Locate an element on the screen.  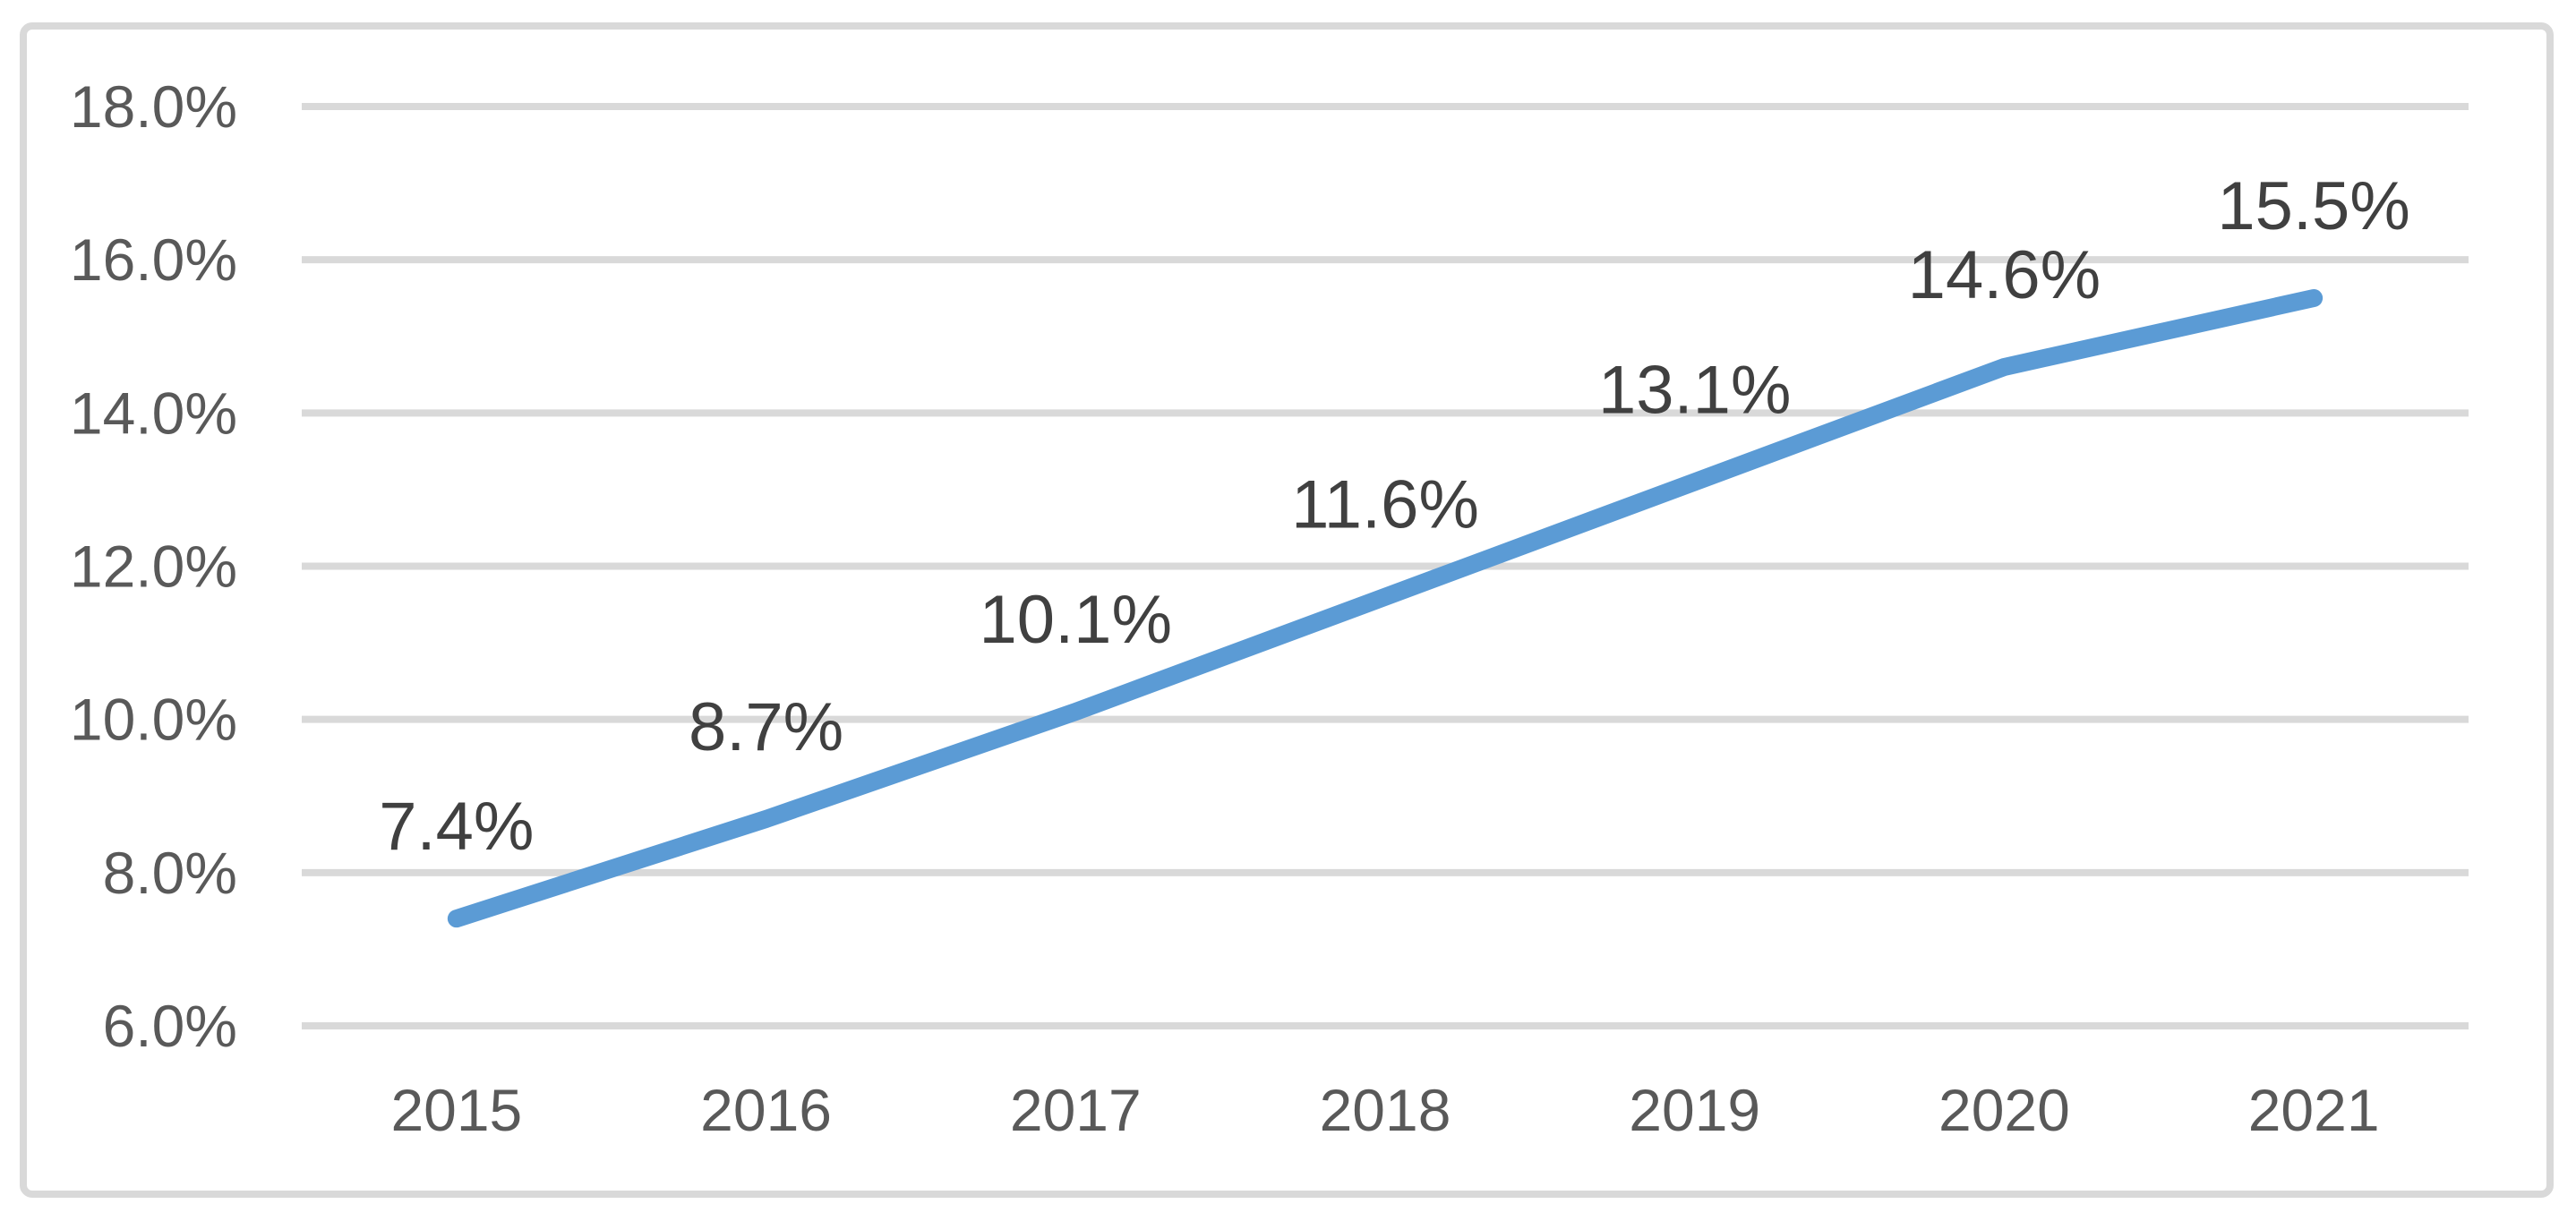
x-axis-tick-label: 2015 is located at coordinates (456, 1110).